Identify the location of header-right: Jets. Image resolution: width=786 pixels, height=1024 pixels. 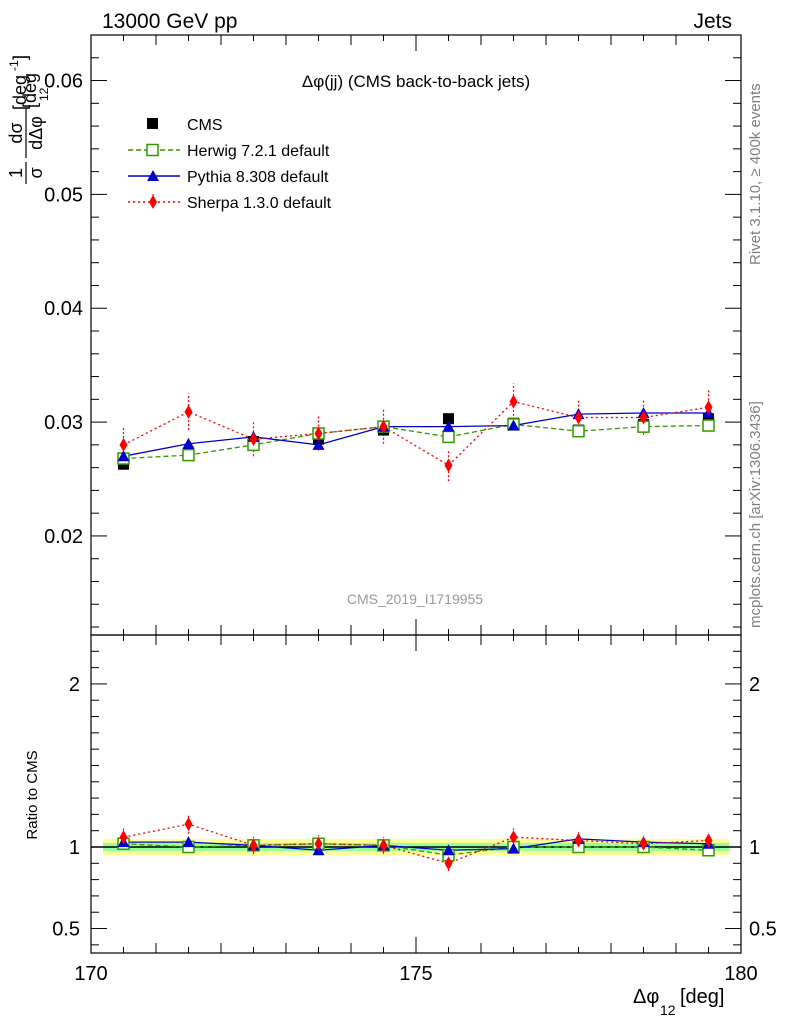
(712, 21).